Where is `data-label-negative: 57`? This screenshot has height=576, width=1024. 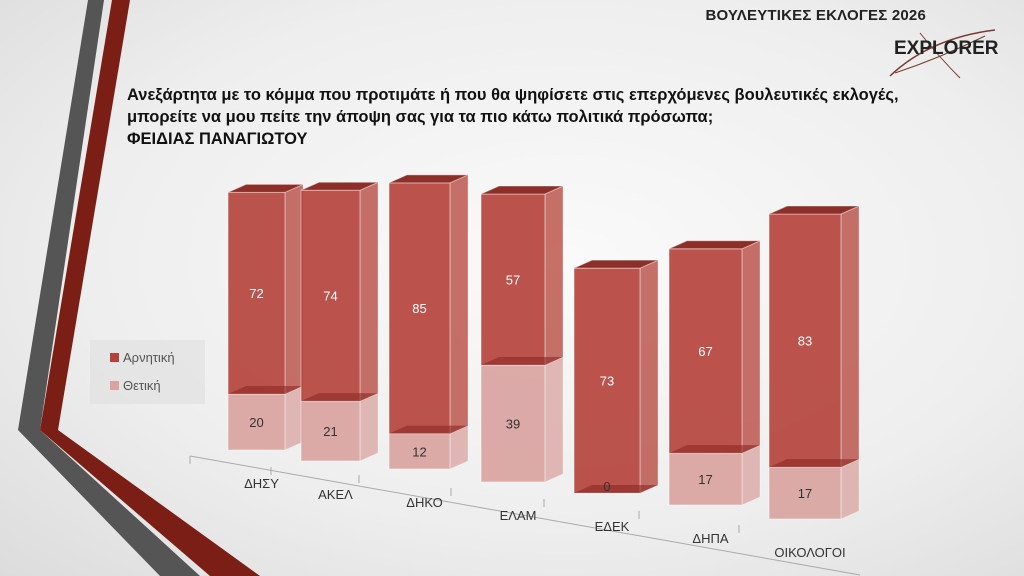 data-label-negative: 57 is located at coordinates (513, 280).